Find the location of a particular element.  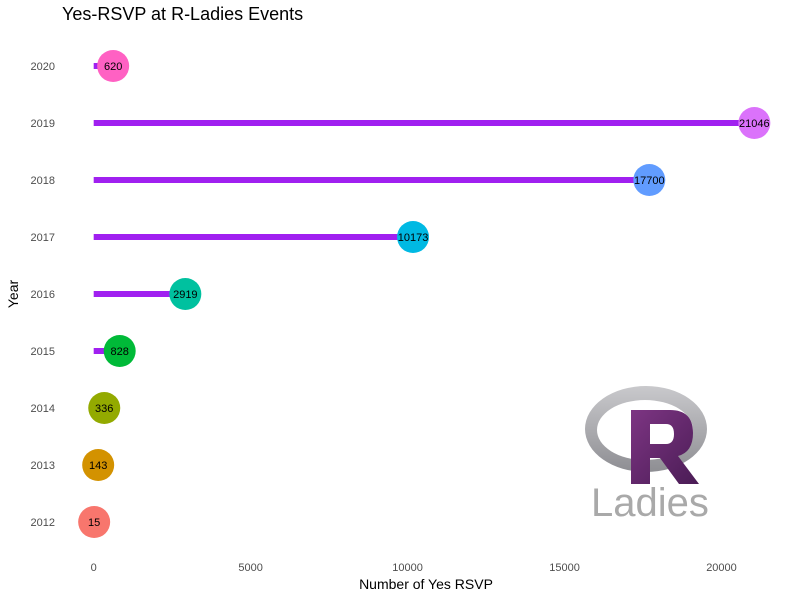

value-label-2018: 17700 is located at coordinates (649, 181).